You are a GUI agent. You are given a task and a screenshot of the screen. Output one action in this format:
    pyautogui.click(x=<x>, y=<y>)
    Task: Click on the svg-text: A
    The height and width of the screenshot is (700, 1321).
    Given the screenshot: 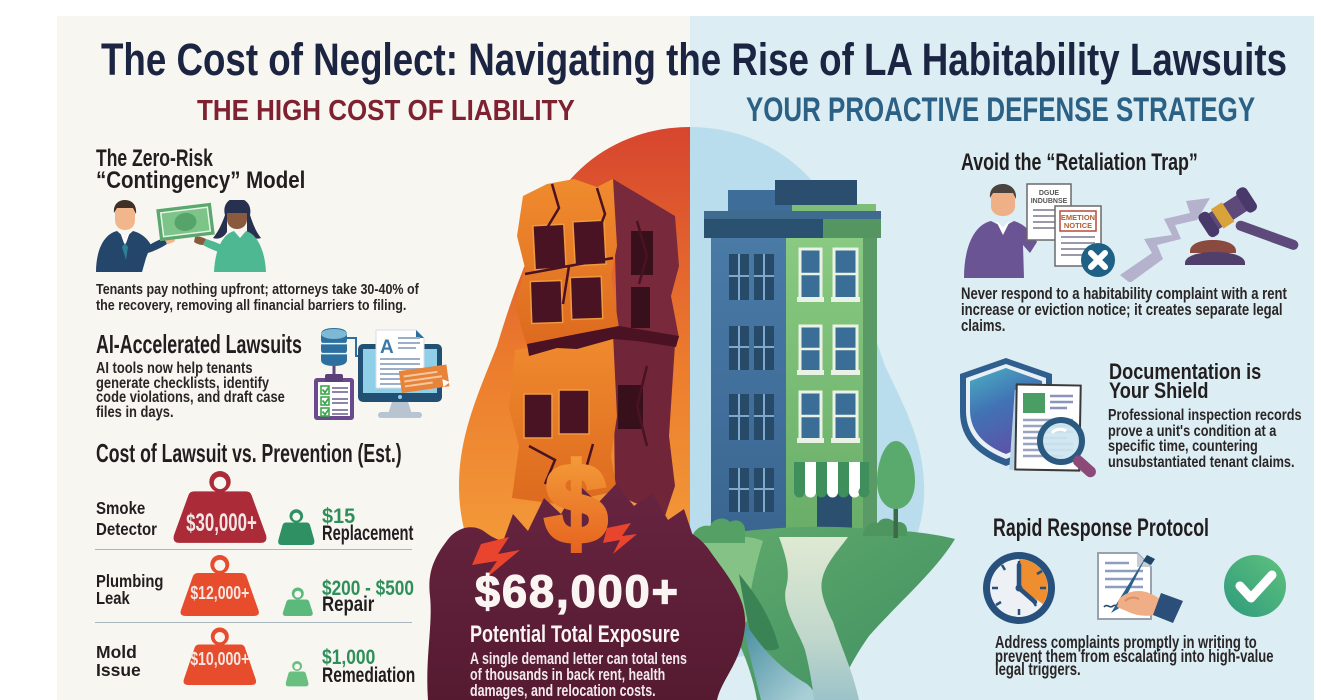 What is the action you would take?
    pyautogui.click(x=387, y=347)
    